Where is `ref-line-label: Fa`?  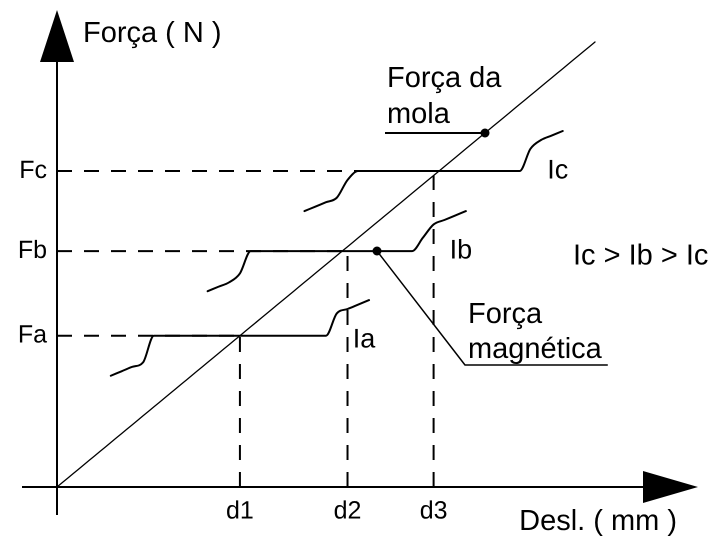 ref-line-label: Fa is located at coordinates (33, 334).